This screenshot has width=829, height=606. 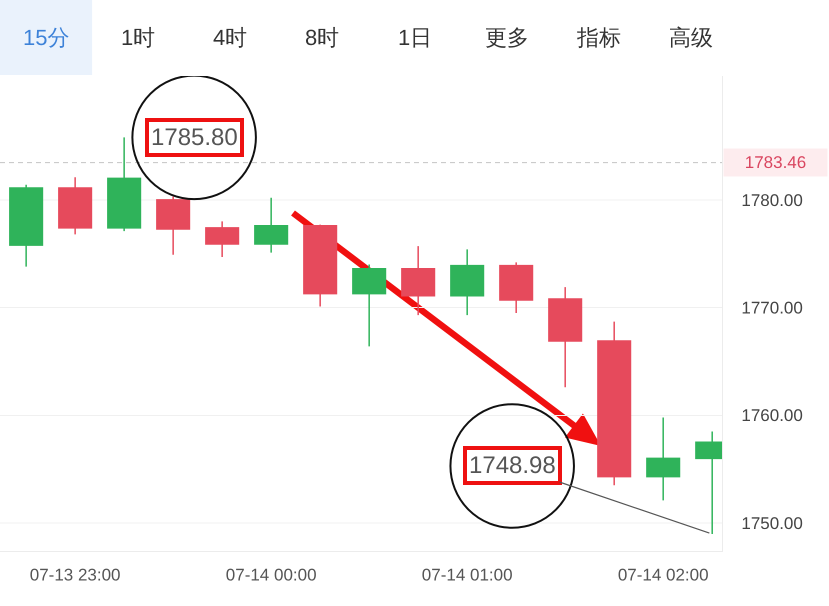 I want to click on text: 高级, so click(x=691, y=37).